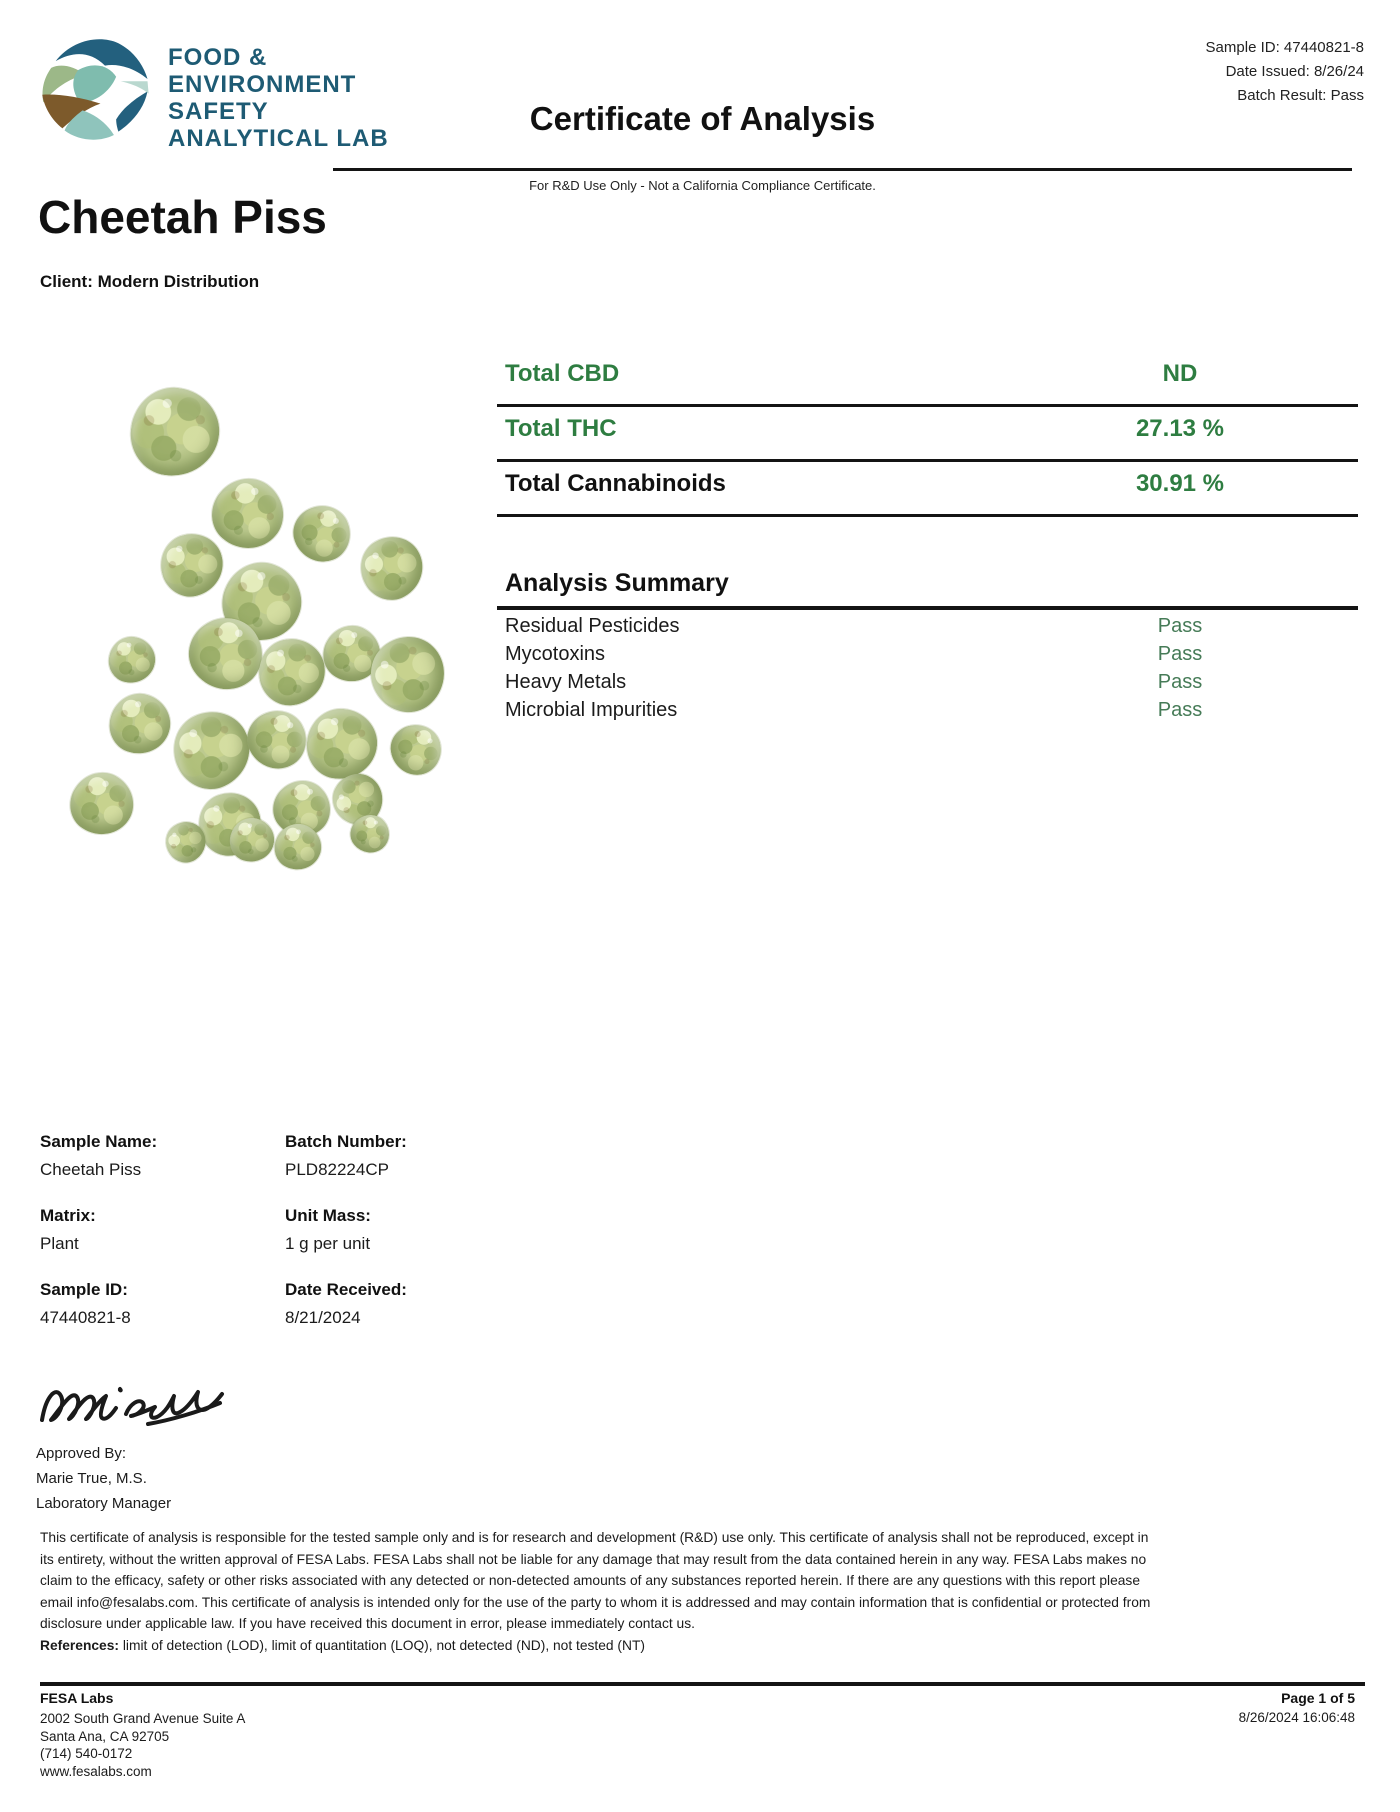 The height and width of the screenshot is (1812, 1400). What do you see at coordinates (162, 1230) in the screenshot?
I see `detail-cell: Matrix: Plant` at bounding box center [162, 1230].